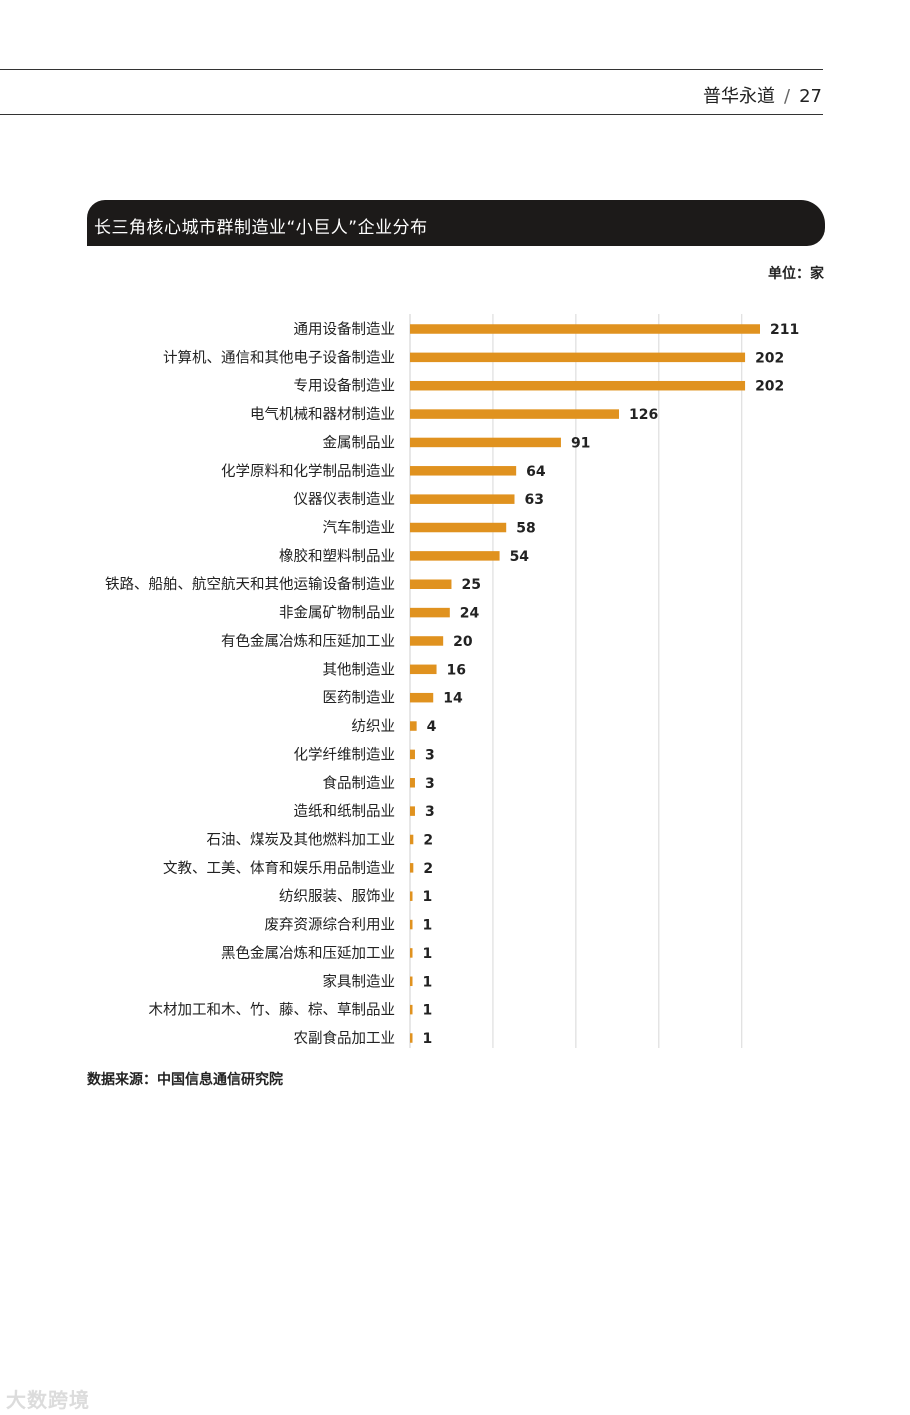 The image size is (910, 1415). What do you see at coordinates (261, 228) in the screenshot?
I see `figure-title: 长三角核心城市群制造业“小巨人”企业分布` at bounding box center [261, 228].